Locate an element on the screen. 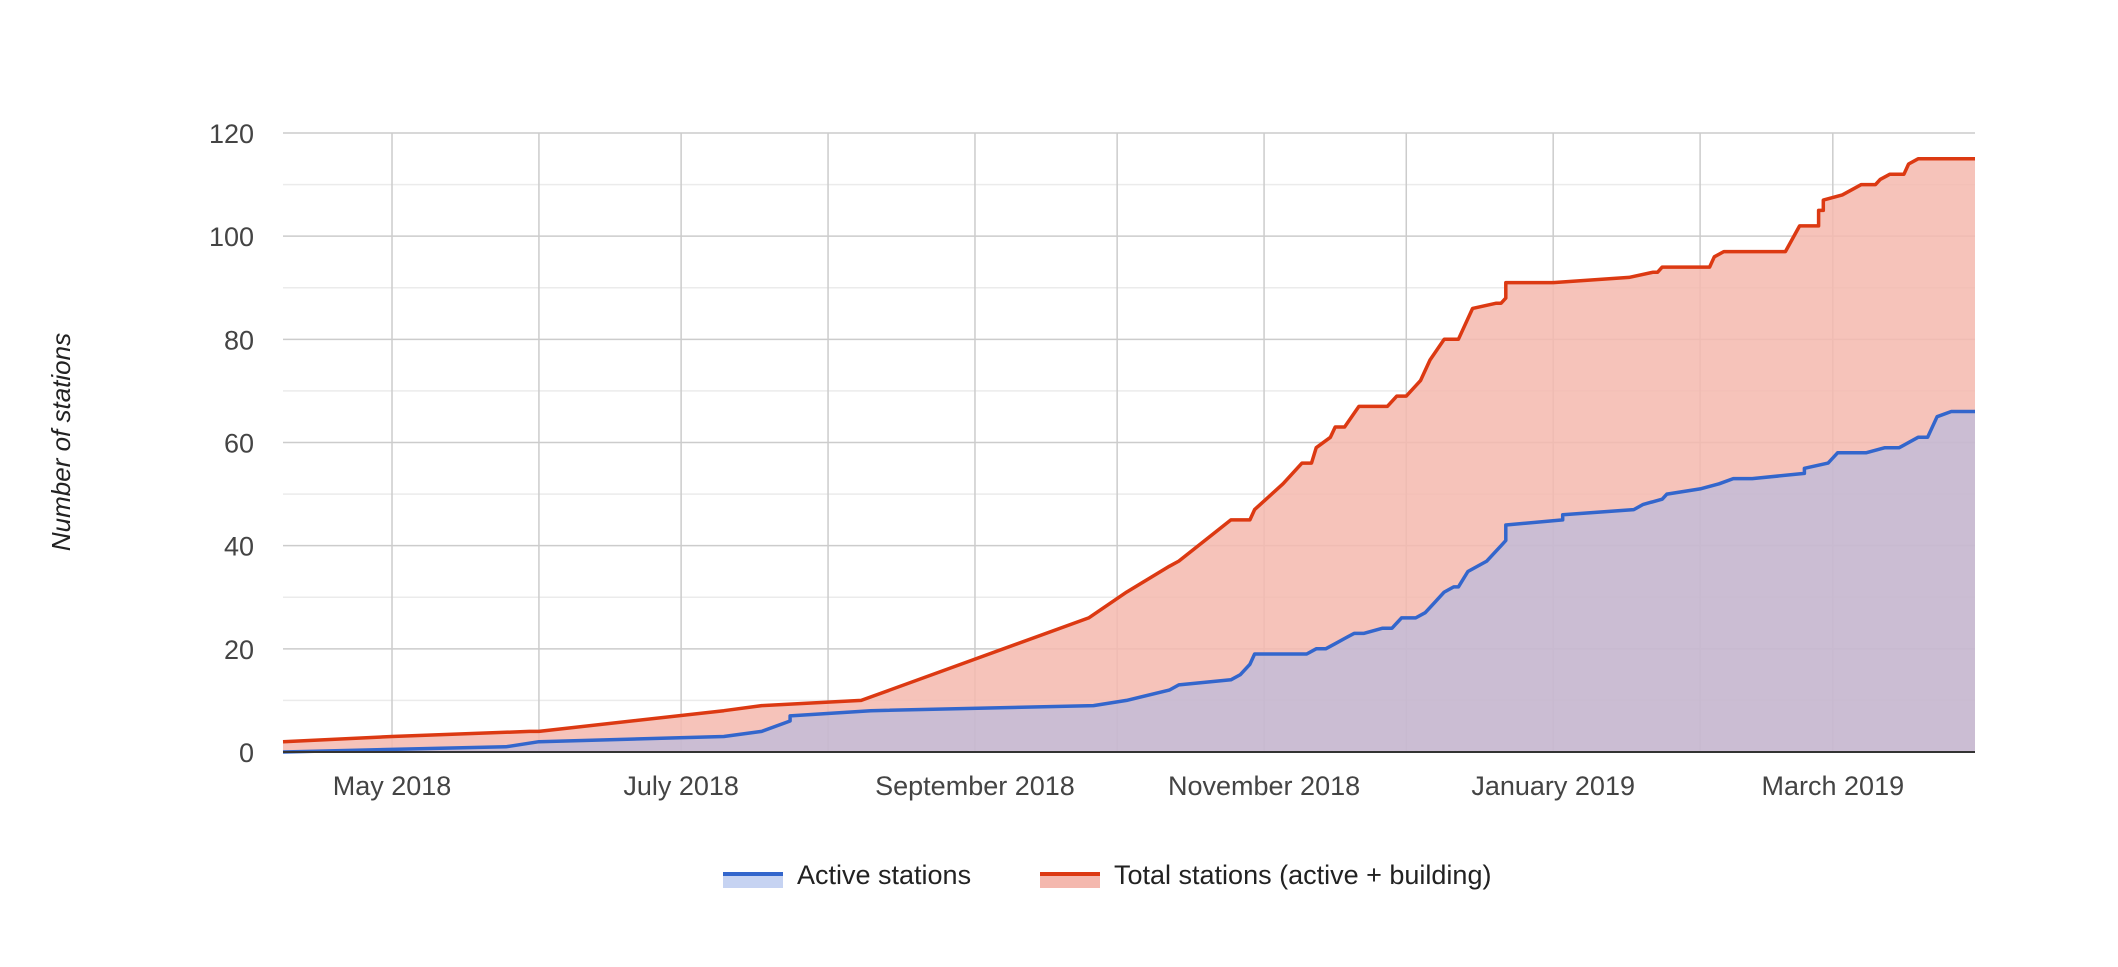 This screenshot has width=2118, height=967. x-tick-label: July 2018 is located at coordinates (681, 786).